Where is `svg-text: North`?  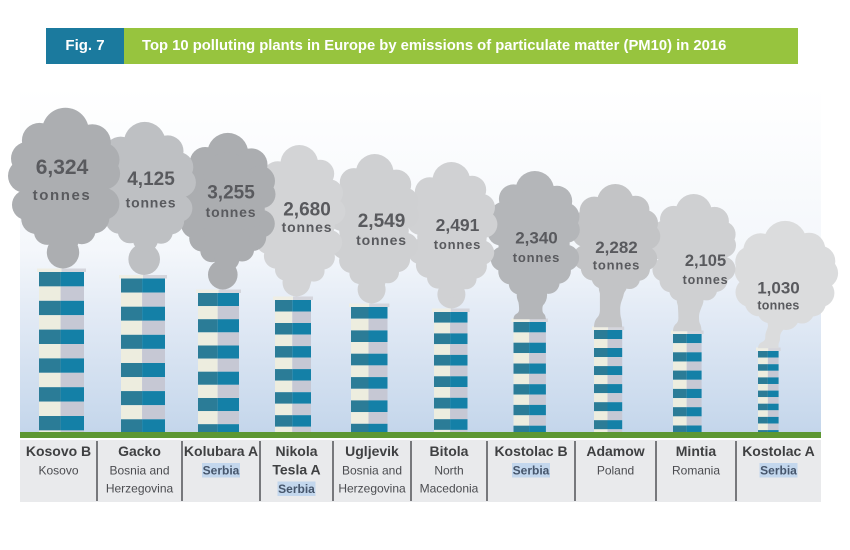
svg-text: North is located at coordinates (448, 471).